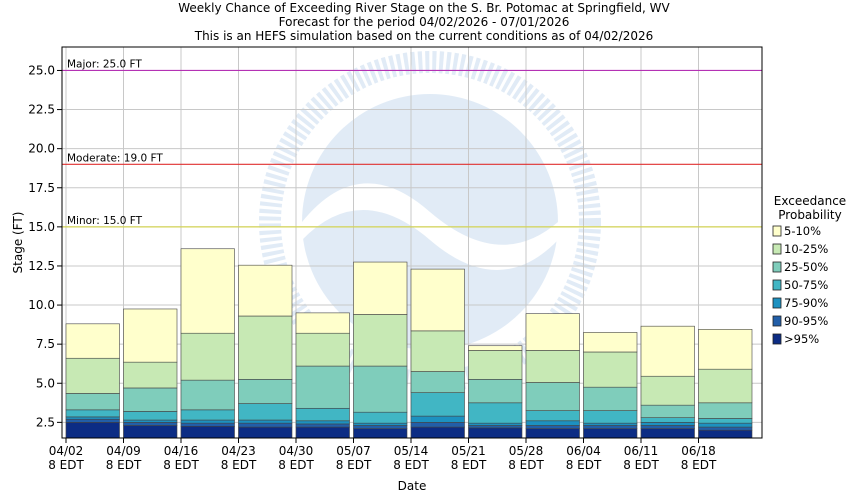 This screenshot has width=850, height=500. Describe the element at coordinates (41, 305) in the screenshot. I see `y-tick-label: 10.0` at that location.